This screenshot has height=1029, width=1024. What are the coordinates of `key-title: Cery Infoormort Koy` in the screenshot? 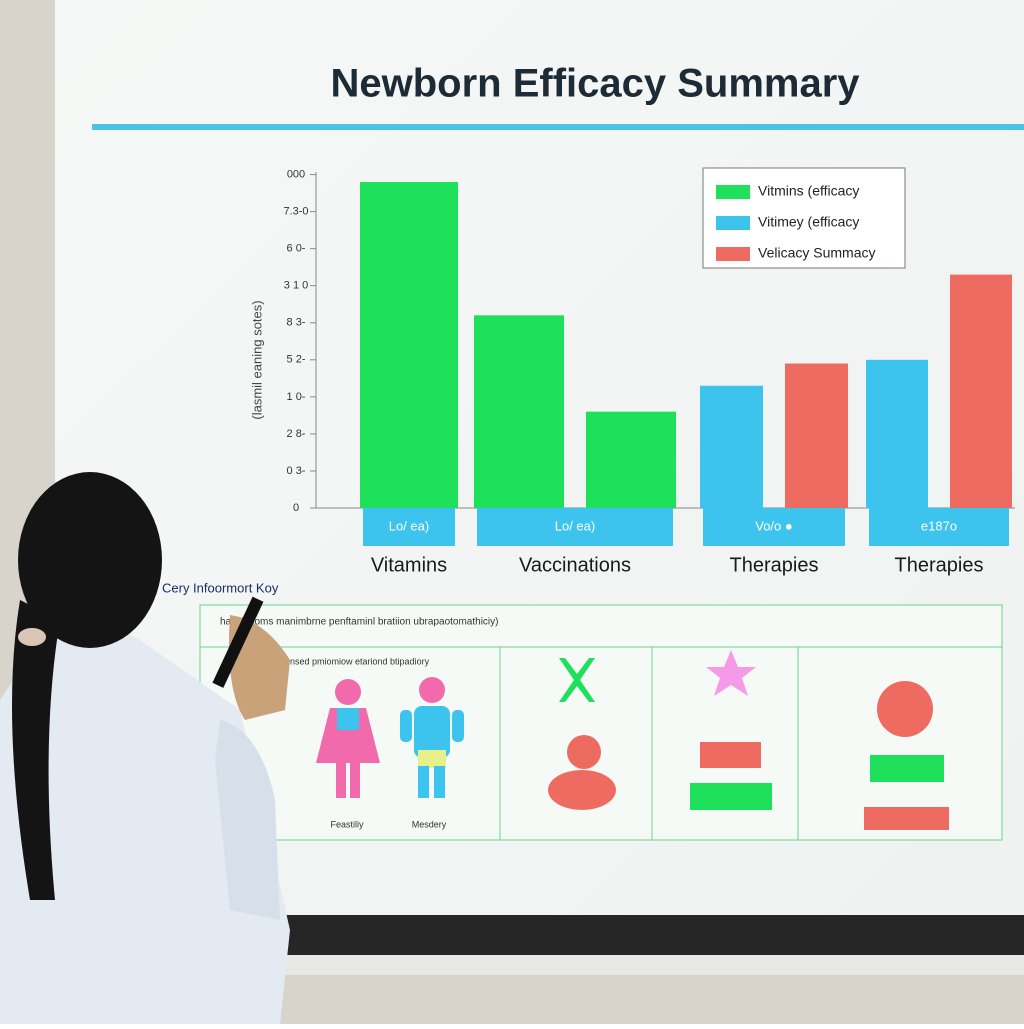 It's located at (220, 587).